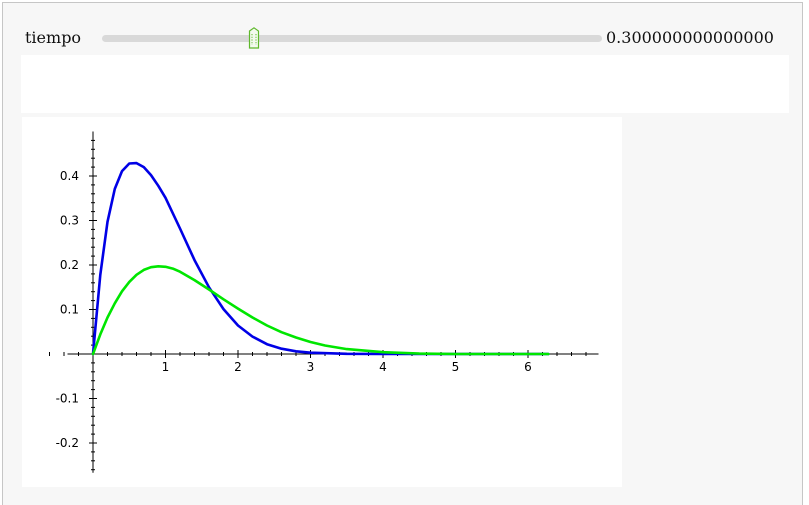  Describe the element at coordinates (405, 84) in the screenshot. I see `text-output-area` at that location.